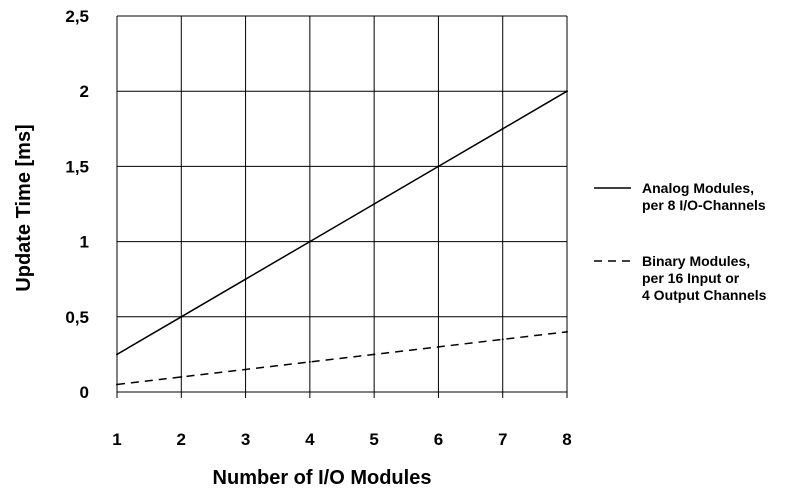  What do you see at coordinates (77, 16) in the screenshot?
I see `y-tick-label-6: 2,5` at bounding box center [77, 16].